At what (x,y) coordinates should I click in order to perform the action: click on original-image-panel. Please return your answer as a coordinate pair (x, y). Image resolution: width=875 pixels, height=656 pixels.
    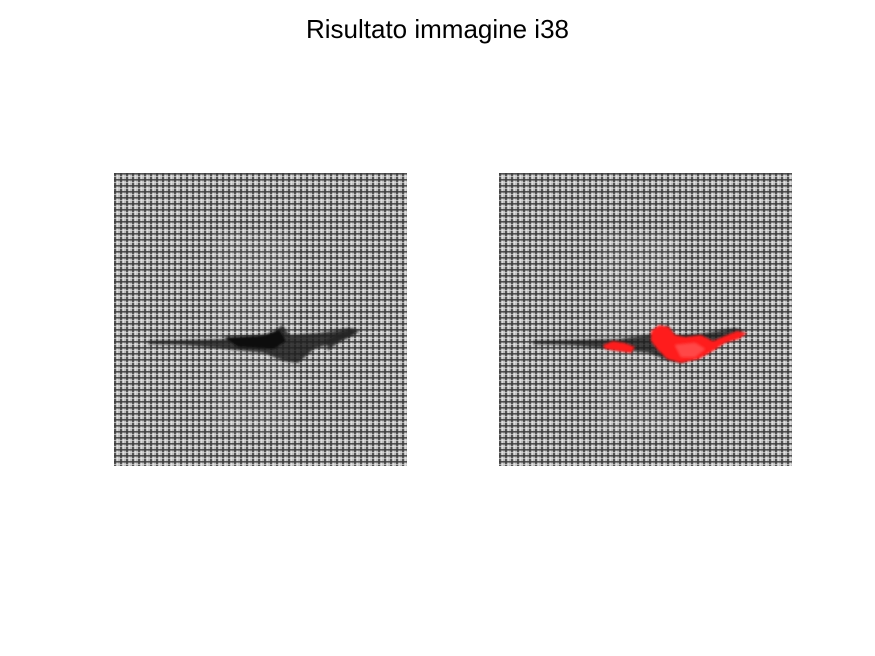
    Looking at the image, I should click on (260, 319).